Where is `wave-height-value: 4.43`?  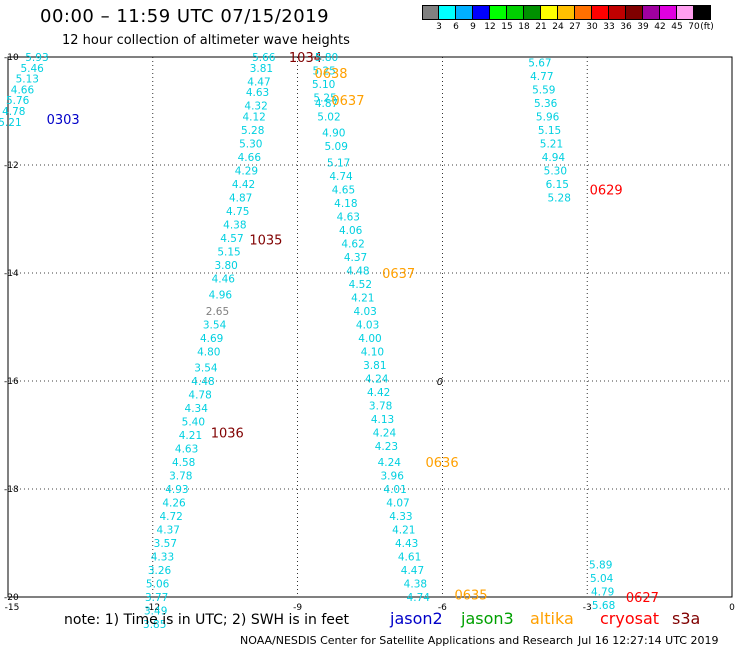 wave-height-value: 4.43 is located at coordinates (406, 544).